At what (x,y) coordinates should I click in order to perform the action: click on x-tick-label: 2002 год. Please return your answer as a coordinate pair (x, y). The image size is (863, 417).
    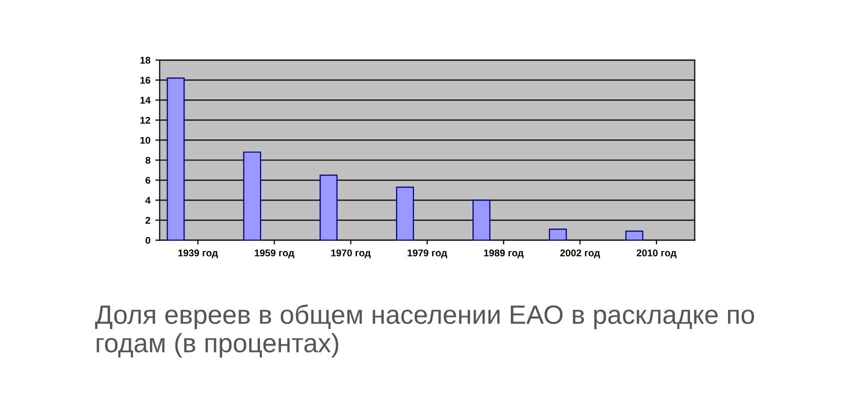
    Looking at the image, I should click on (580, 253).